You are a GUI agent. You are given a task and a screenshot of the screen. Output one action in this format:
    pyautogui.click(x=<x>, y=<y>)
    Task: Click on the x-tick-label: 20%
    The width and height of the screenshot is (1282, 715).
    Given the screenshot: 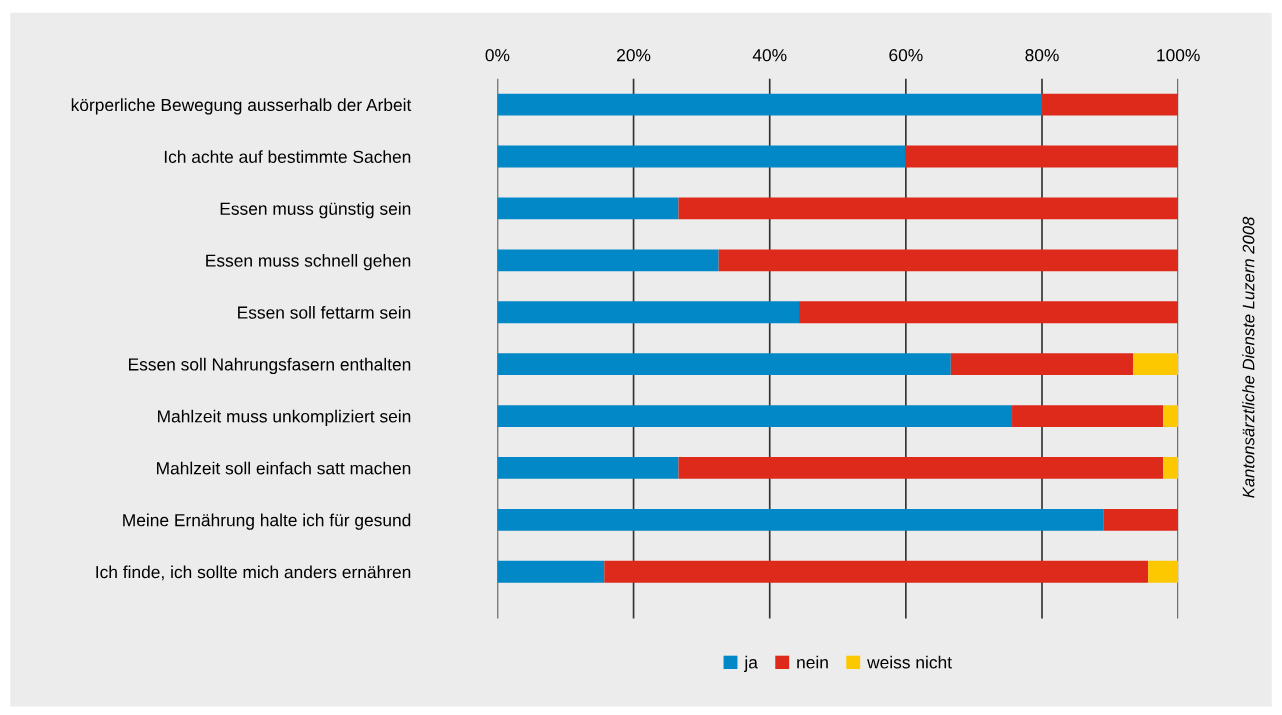 What is the action you would take?
    pyautogui.click(x=634, y=55)
    